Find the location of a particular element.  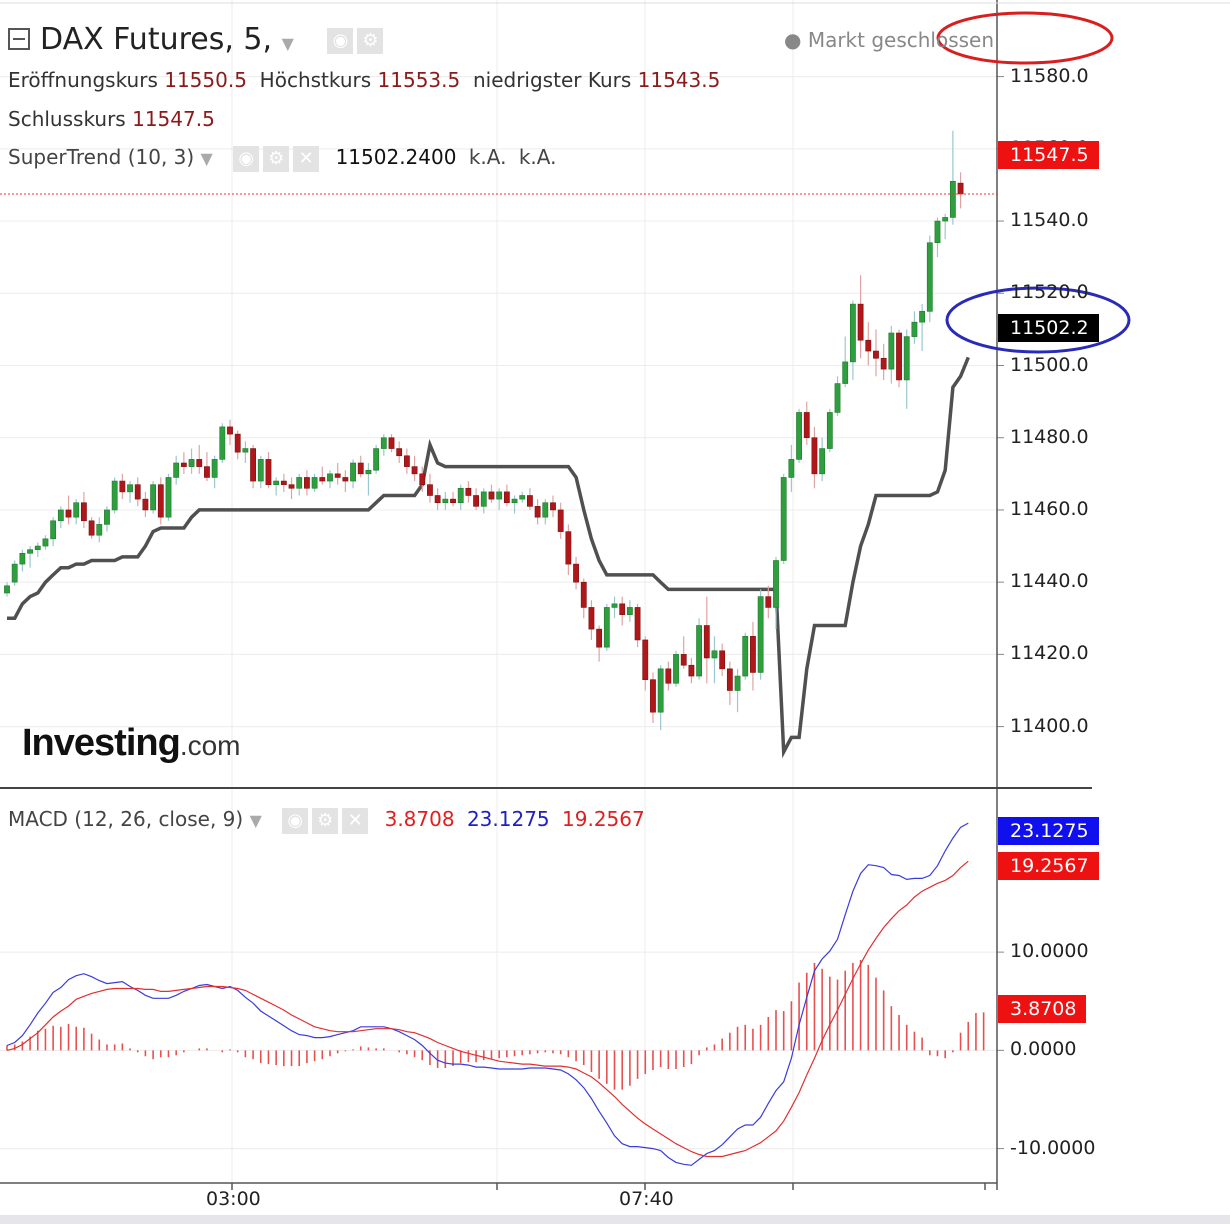

annotations is located at coordinates (1033, 182).